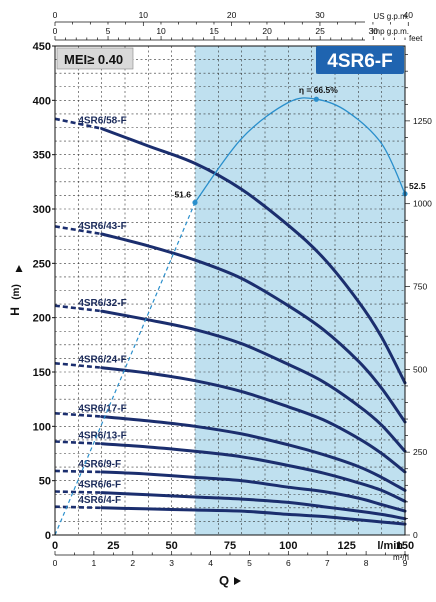  What do you see at coordinates (161, 31) in the screenshot?
I see `imp-gpm-tick-label: 10` at bounding box center [161, 31].